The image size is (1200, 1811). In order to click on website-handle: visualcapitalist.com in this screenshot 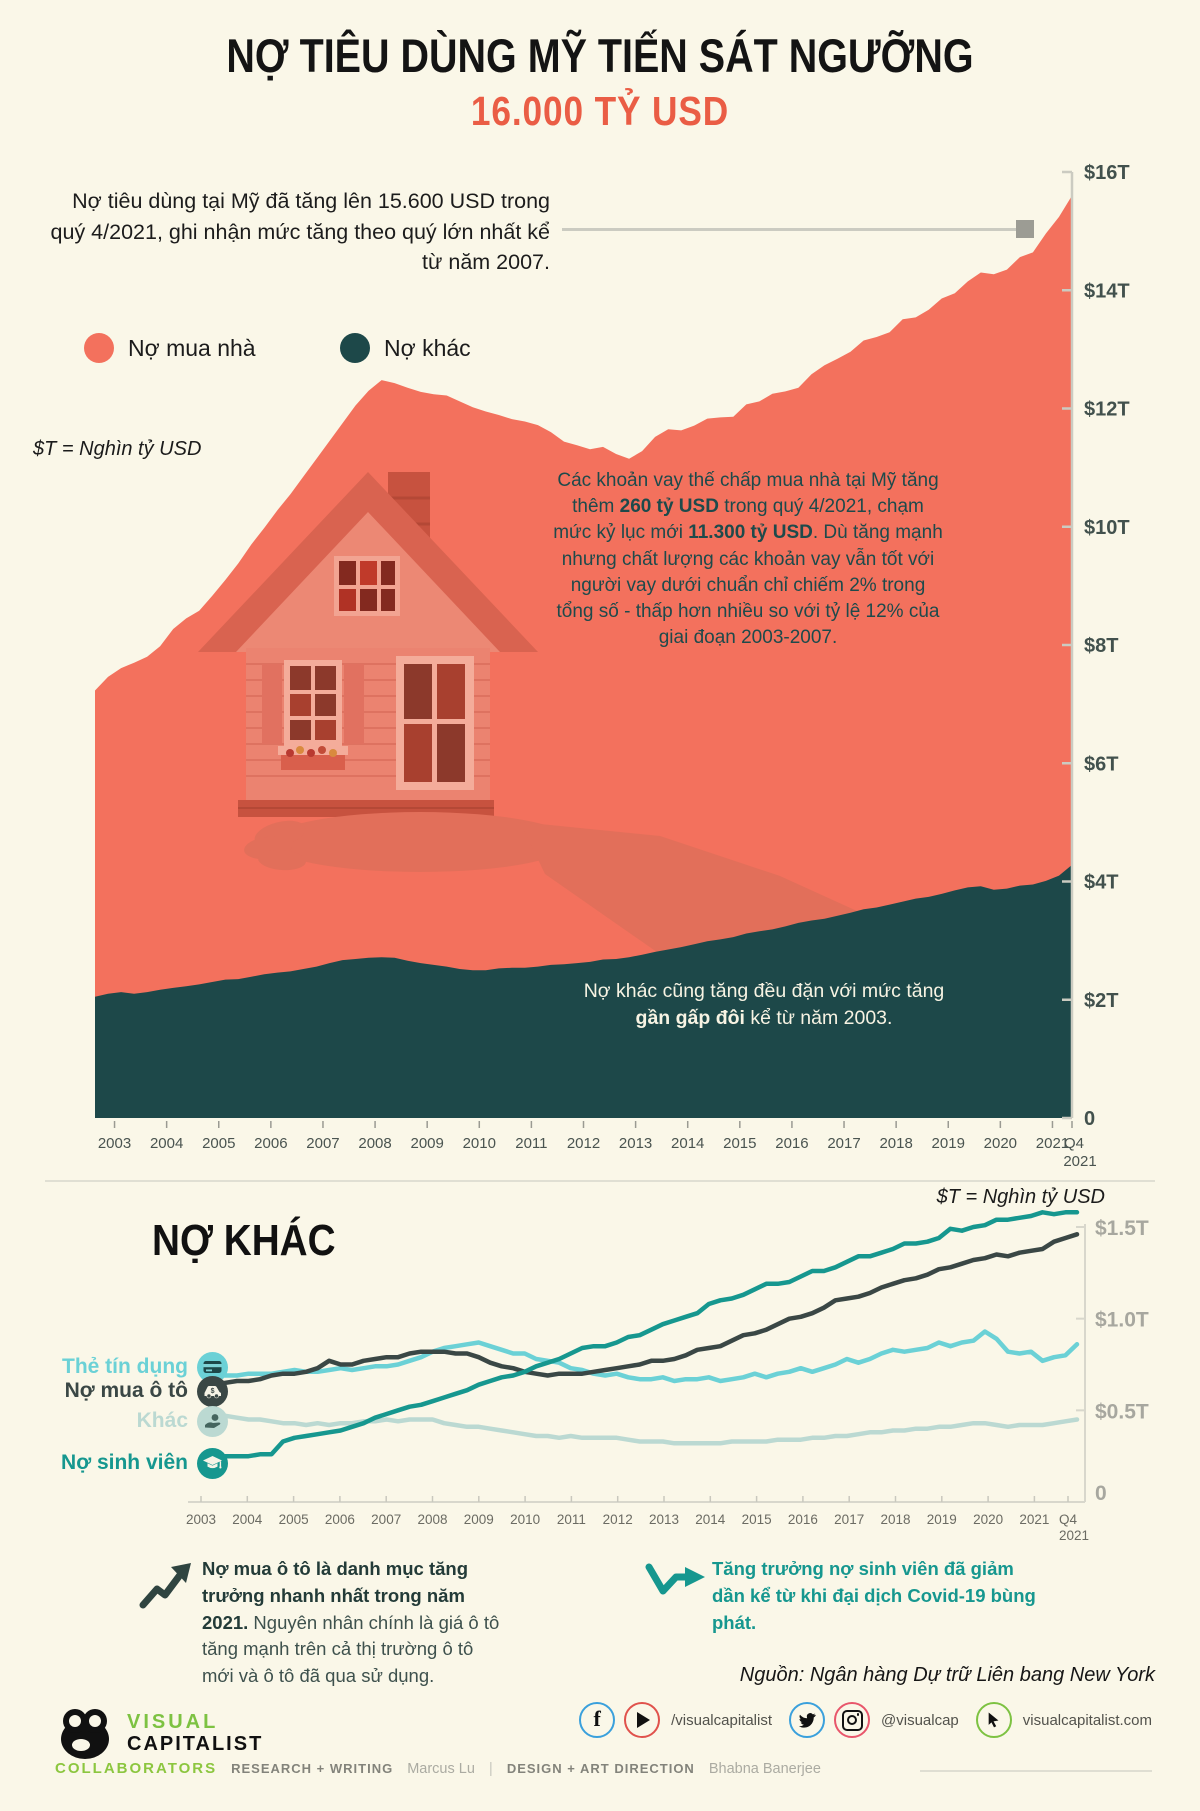, I will do `click(1087, 1720)`.